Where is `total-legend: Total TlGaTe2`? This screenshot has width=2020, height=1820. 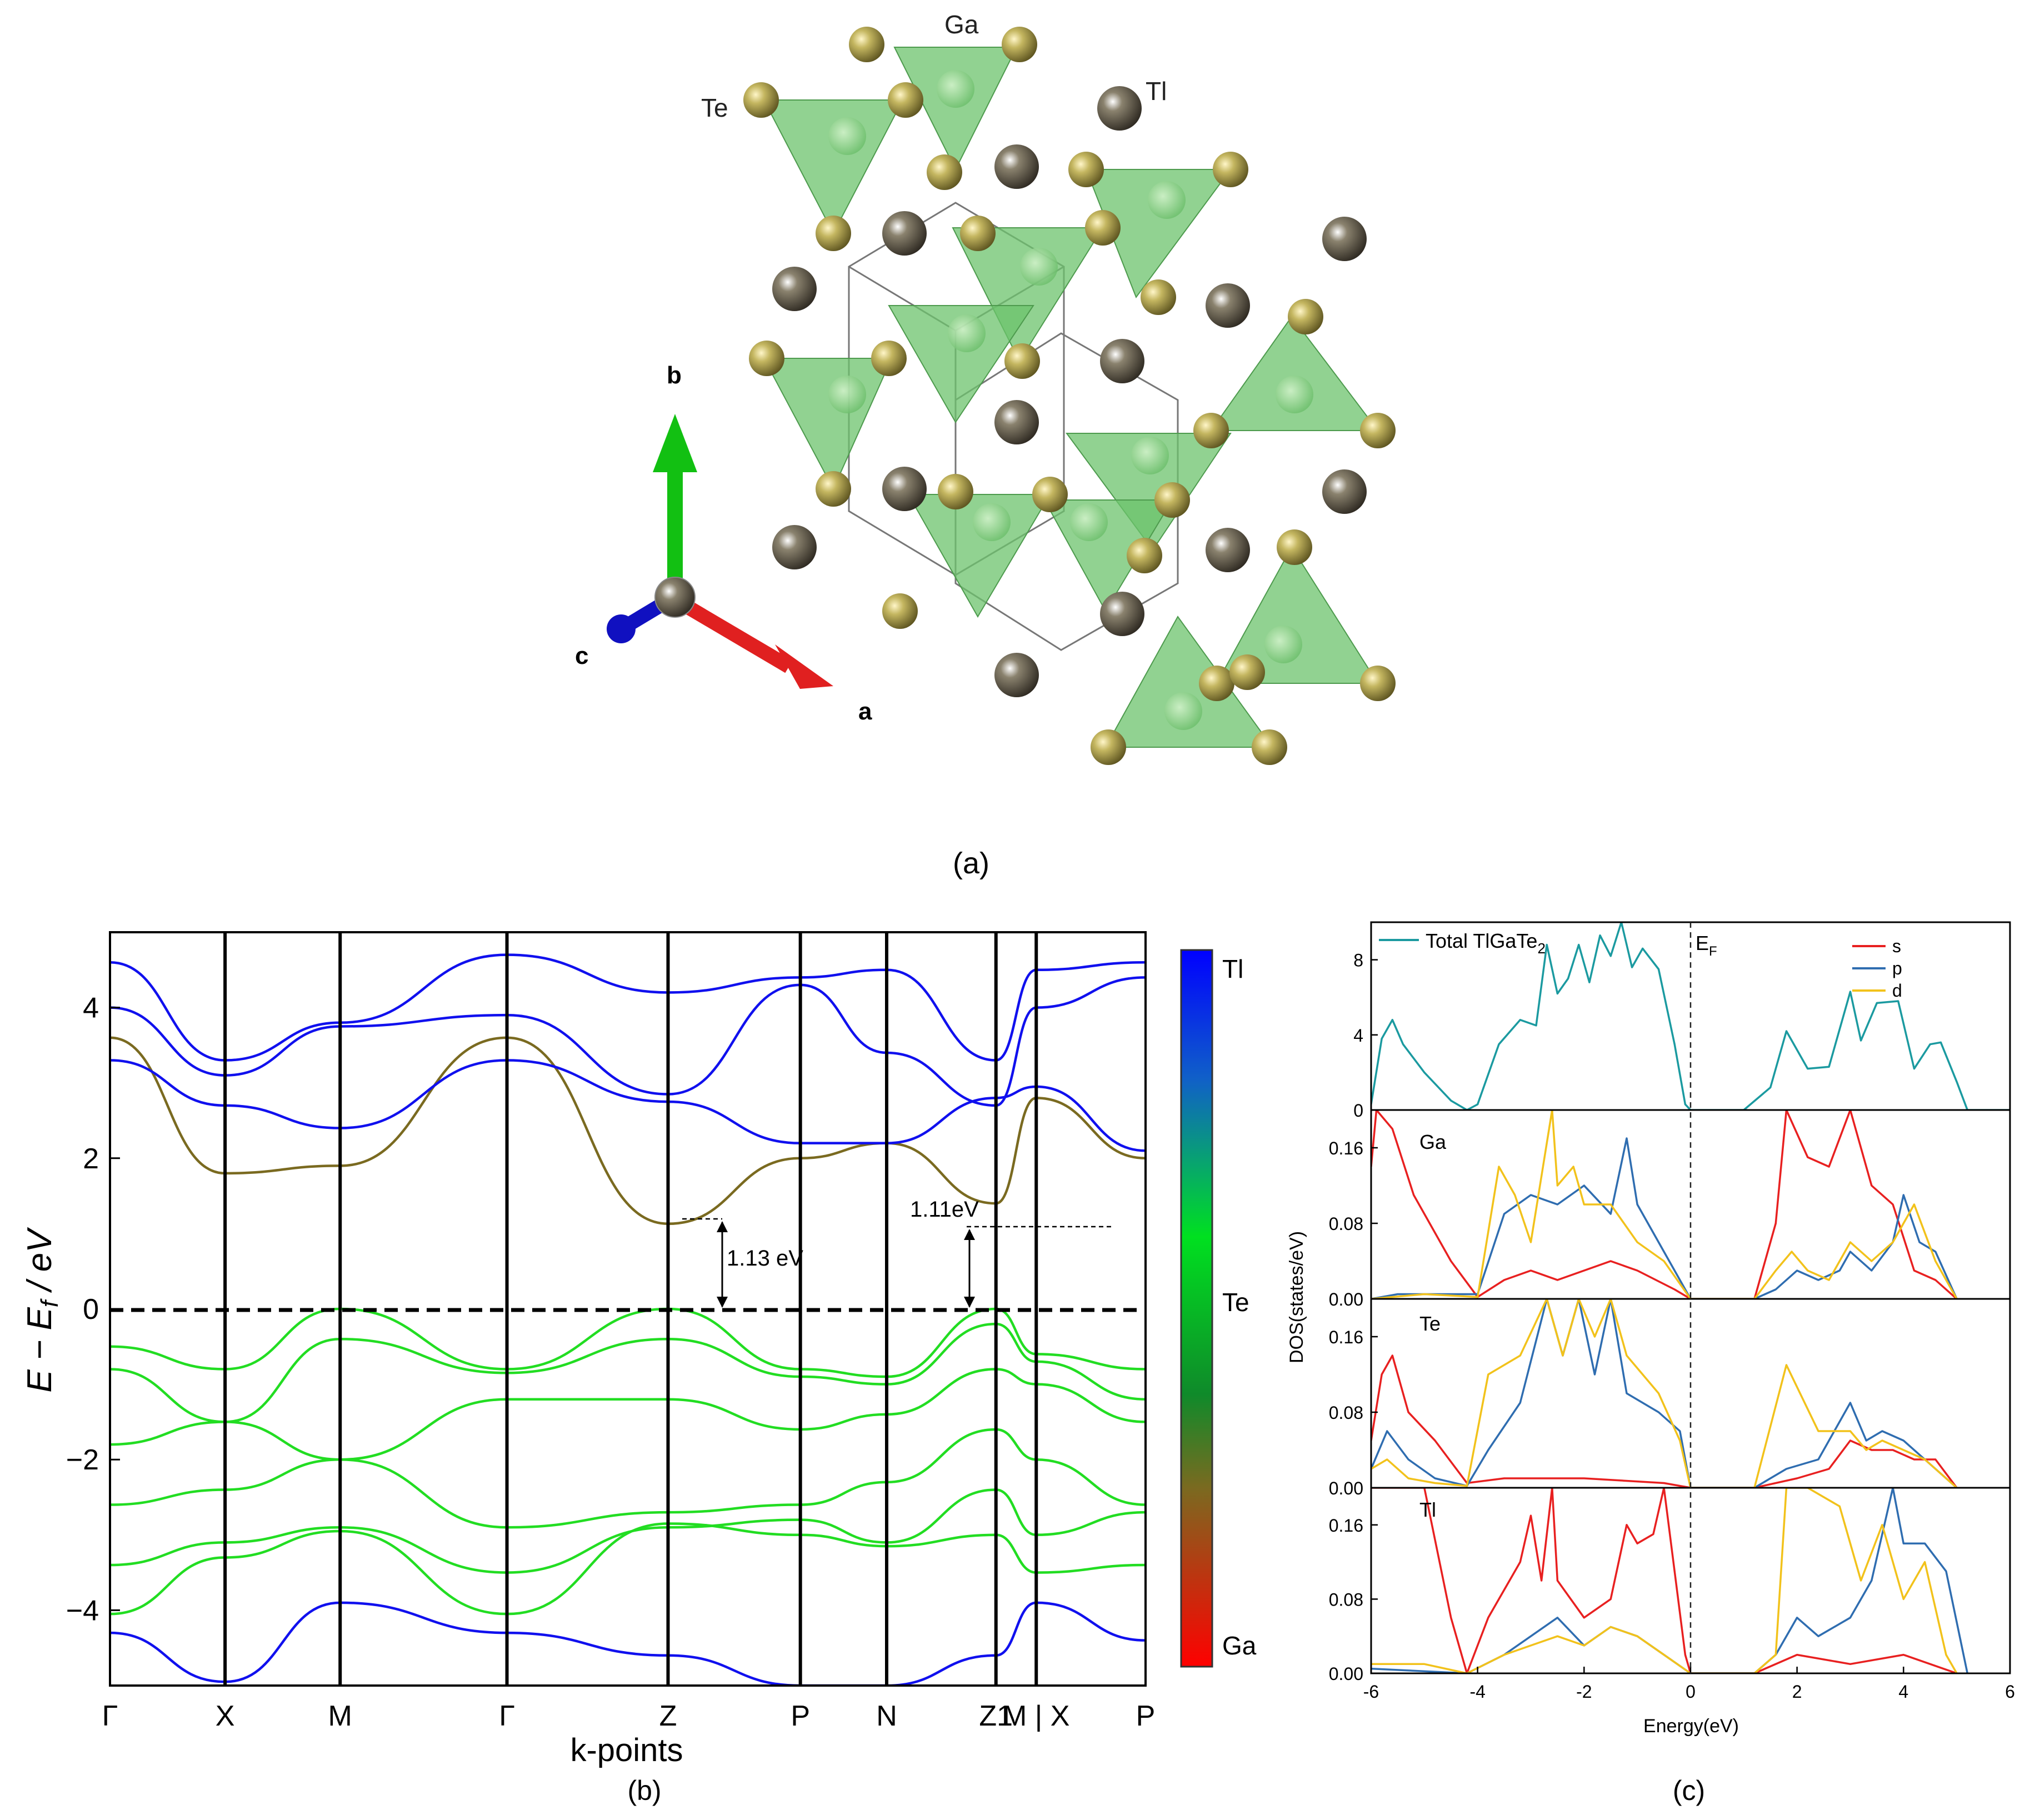
total-legend: Total TlGaTe2 is located at coordinates (1462, 943).